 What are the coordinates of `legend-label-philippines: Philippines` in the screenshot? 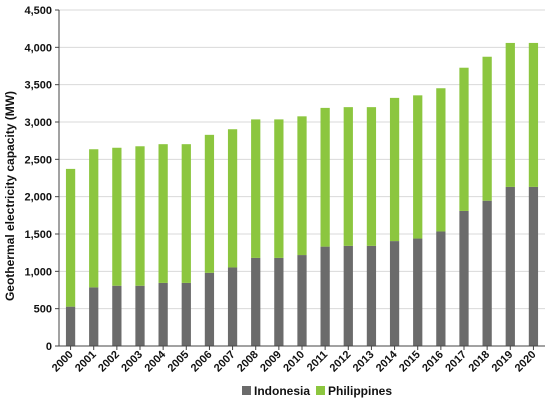 It's located at (360, 391).